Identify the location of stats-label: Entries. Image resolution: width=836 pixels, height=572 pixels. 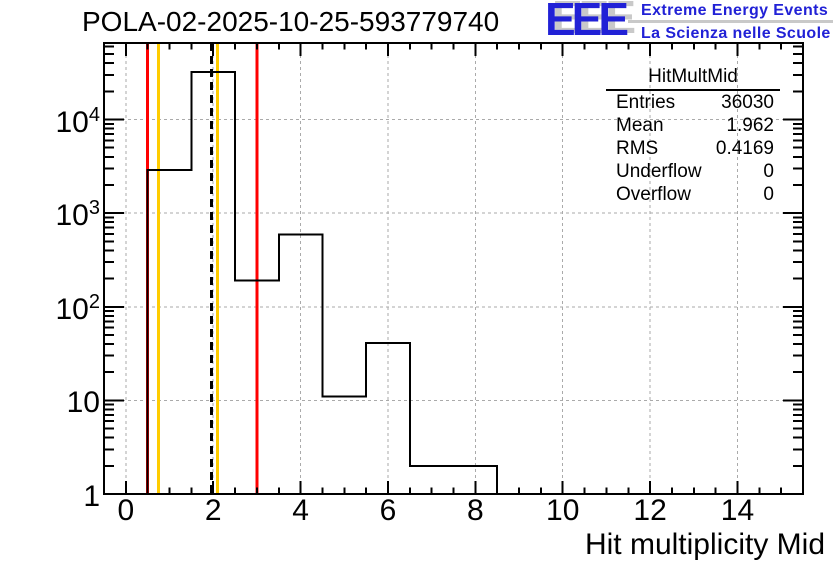
(646, 102).